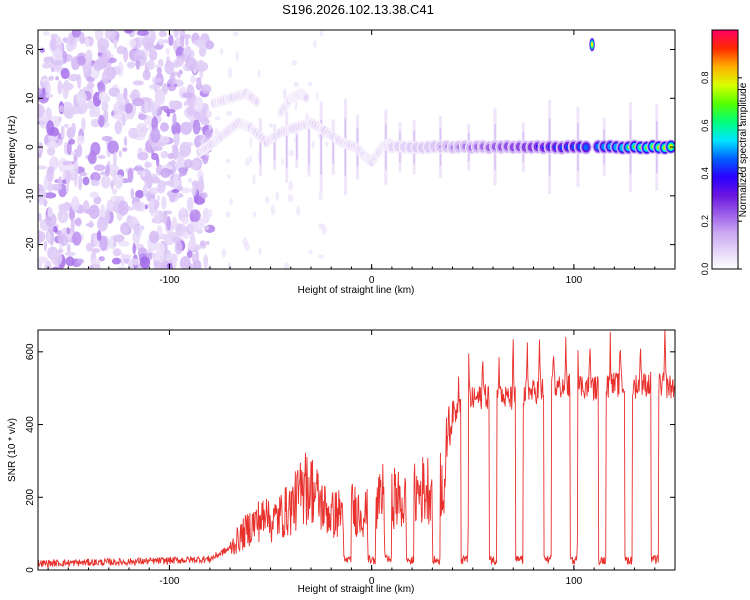 The image size is (750, 600). What do you see at coordinates (12, 450) in the screenshot?
I see `snr-ylabel: SNR (10 * v/v)` at bounding box center [12, 450].